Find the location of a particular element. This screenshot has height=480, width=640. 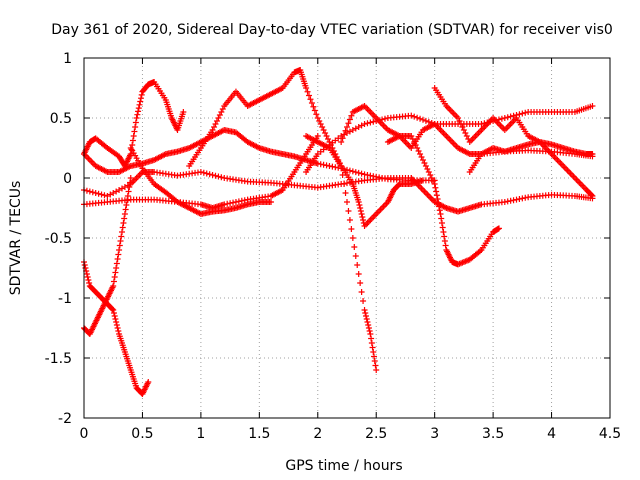

x-tick-label: 2 is located at coordinates (317, 434).